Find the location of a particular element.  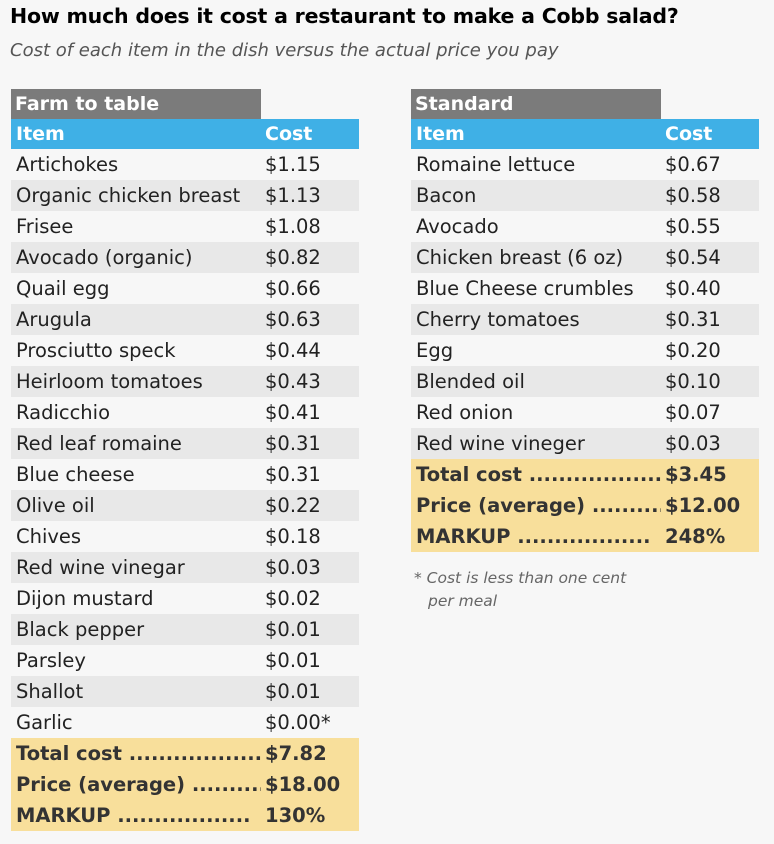

item-cell: Red wine vineger is located at coordinates (500, 443).